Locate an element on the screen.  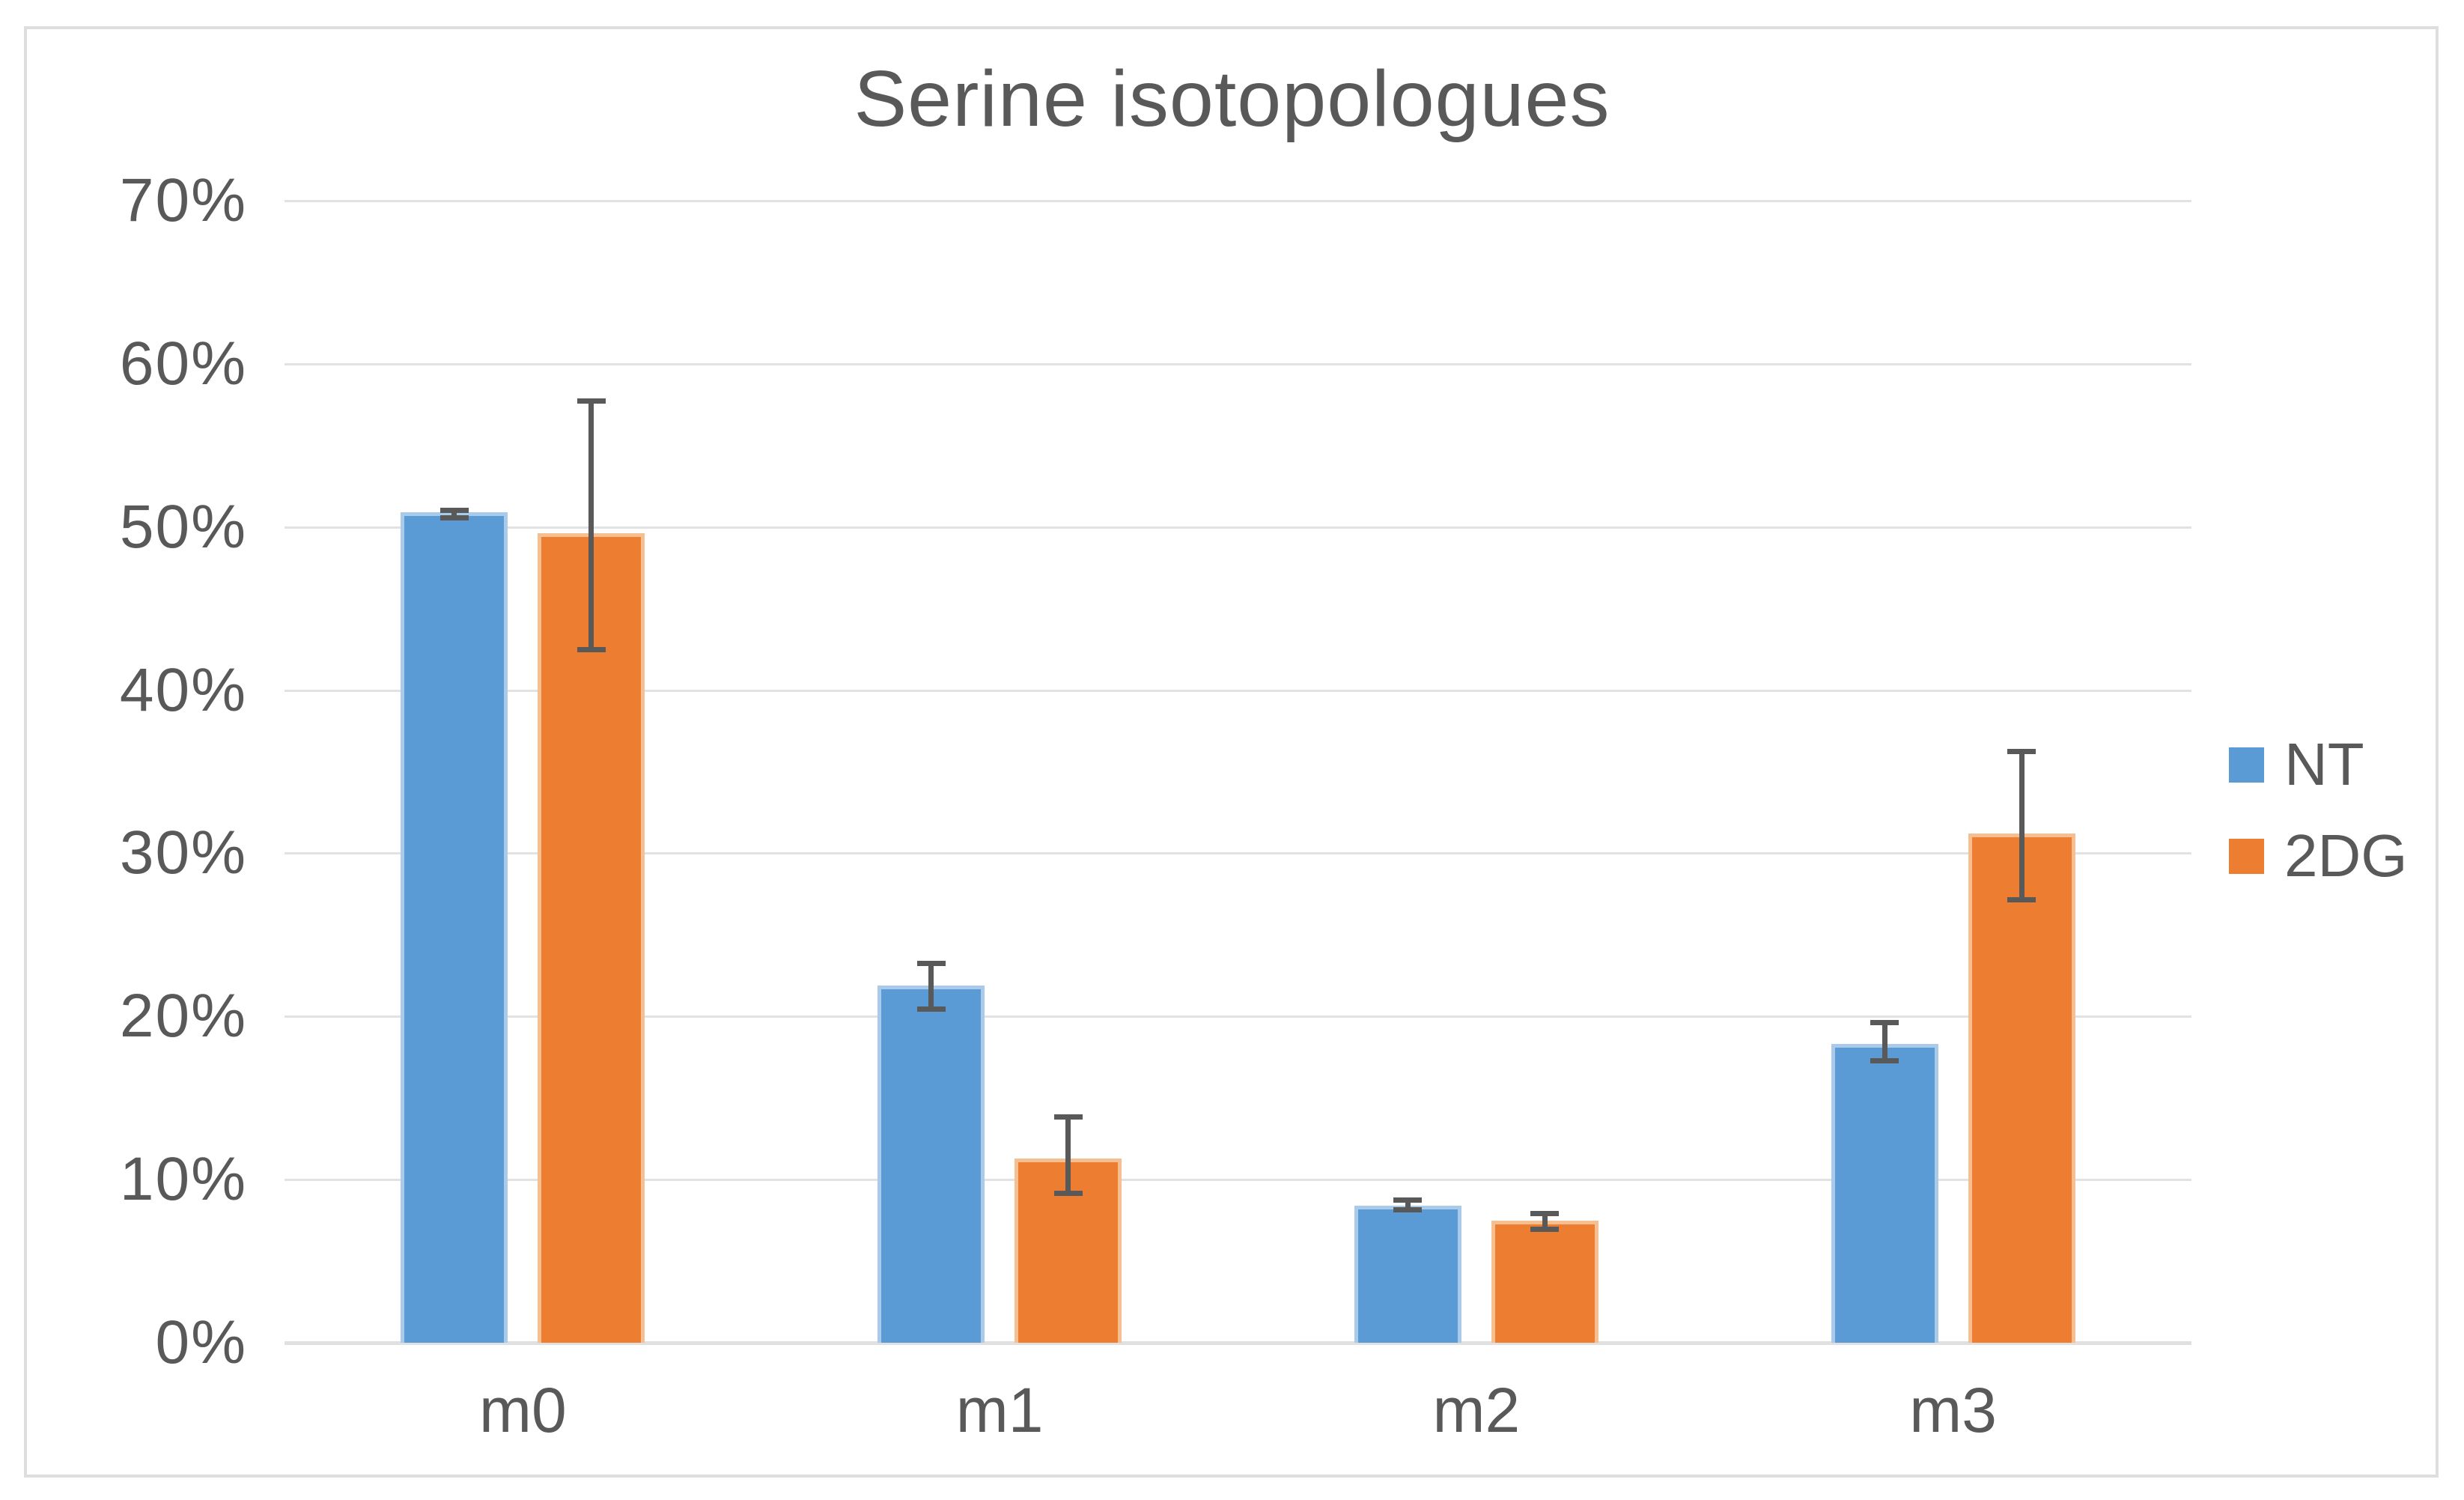
x-axis: m0 m1 m2 m3 is located at coordinates (1238, 1410).